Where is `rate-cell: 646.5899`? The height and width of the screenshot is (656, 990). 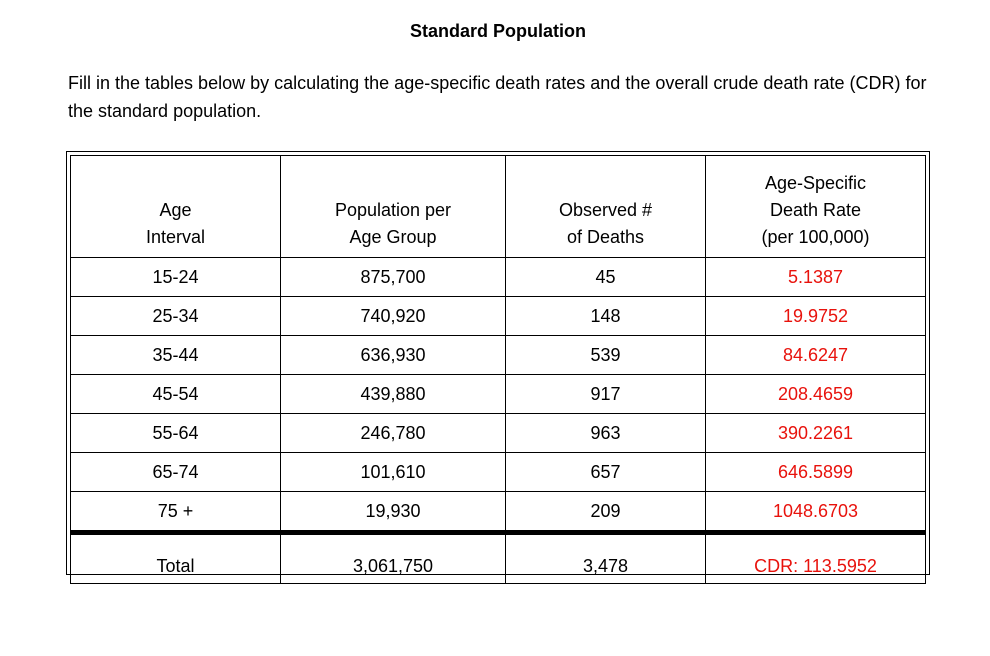
rate-cell: 646.5899 is located at coordinates (815, 472).